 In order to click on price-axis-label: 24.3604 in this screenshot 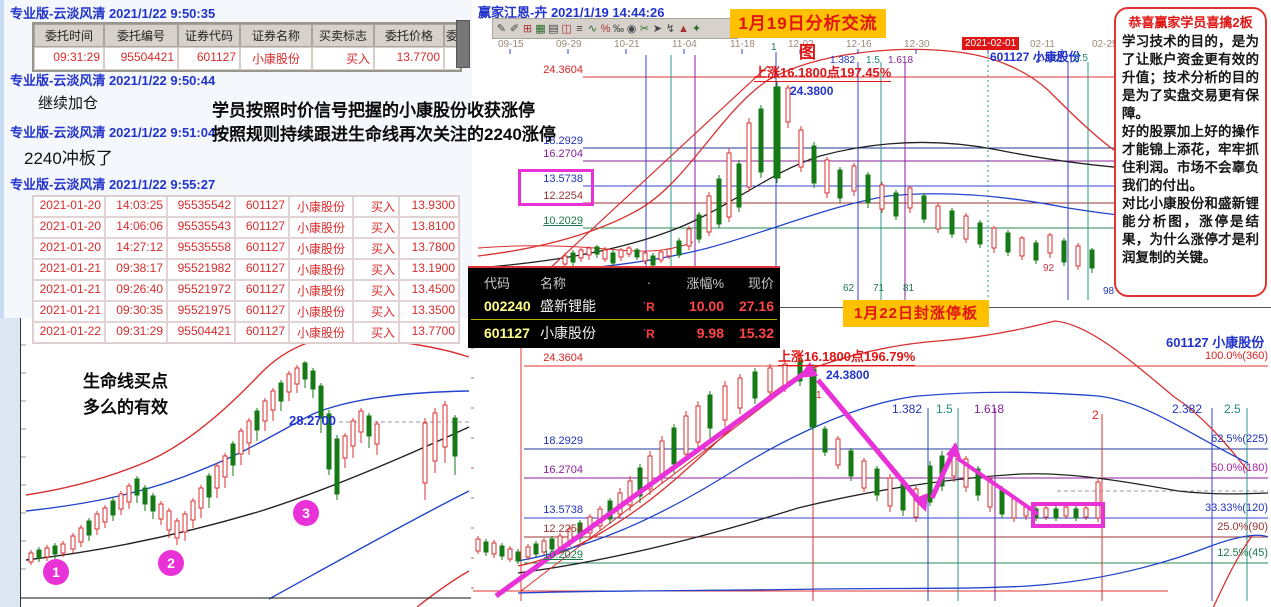, I will do `click(563, 358)`.